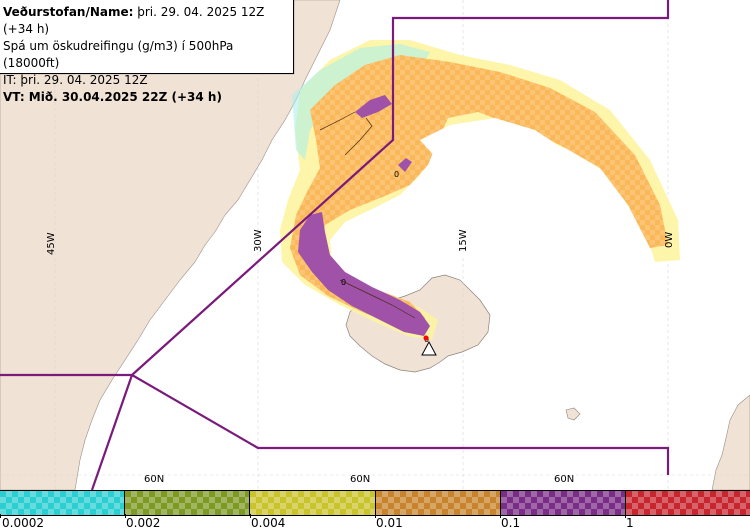  I want to click on ash-ring-interior, so click(466, 193).